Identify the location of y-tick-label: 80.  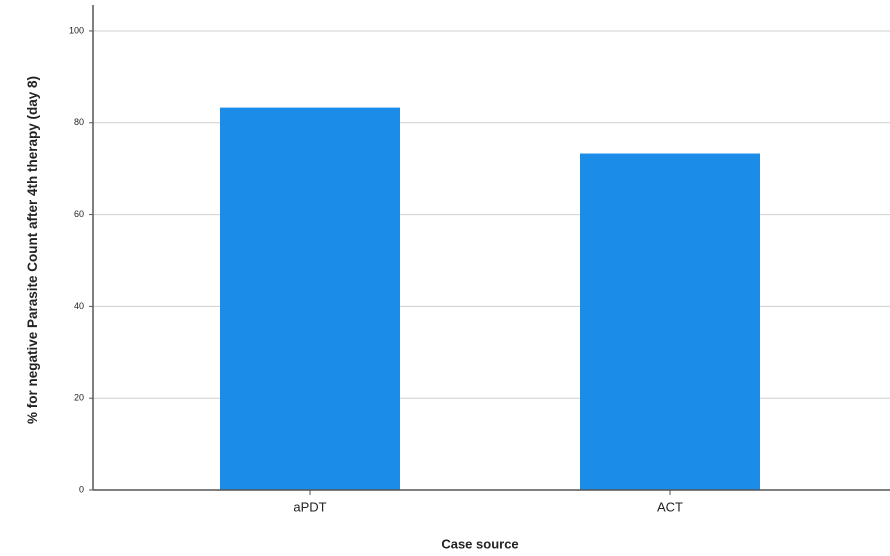
(79, 122).